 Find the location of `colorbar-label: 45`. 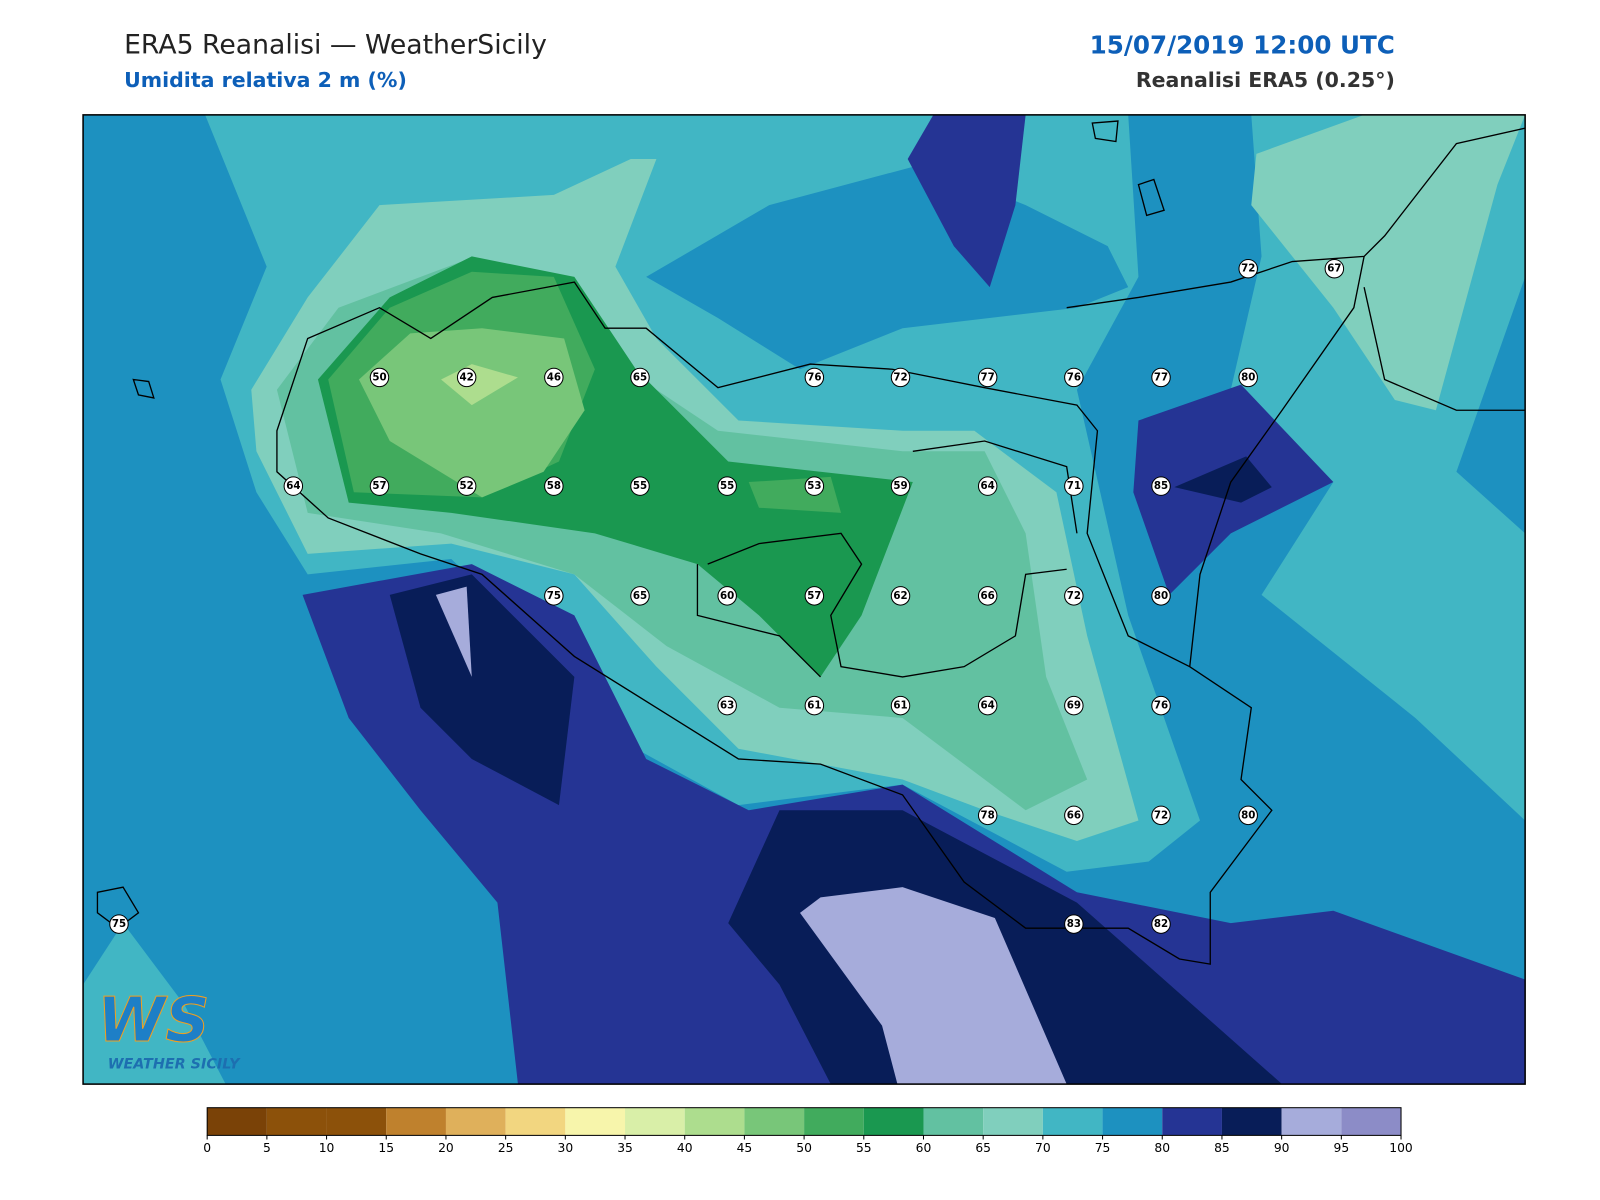

colorbar-label: 45 is located at coordinates (745, 1148).